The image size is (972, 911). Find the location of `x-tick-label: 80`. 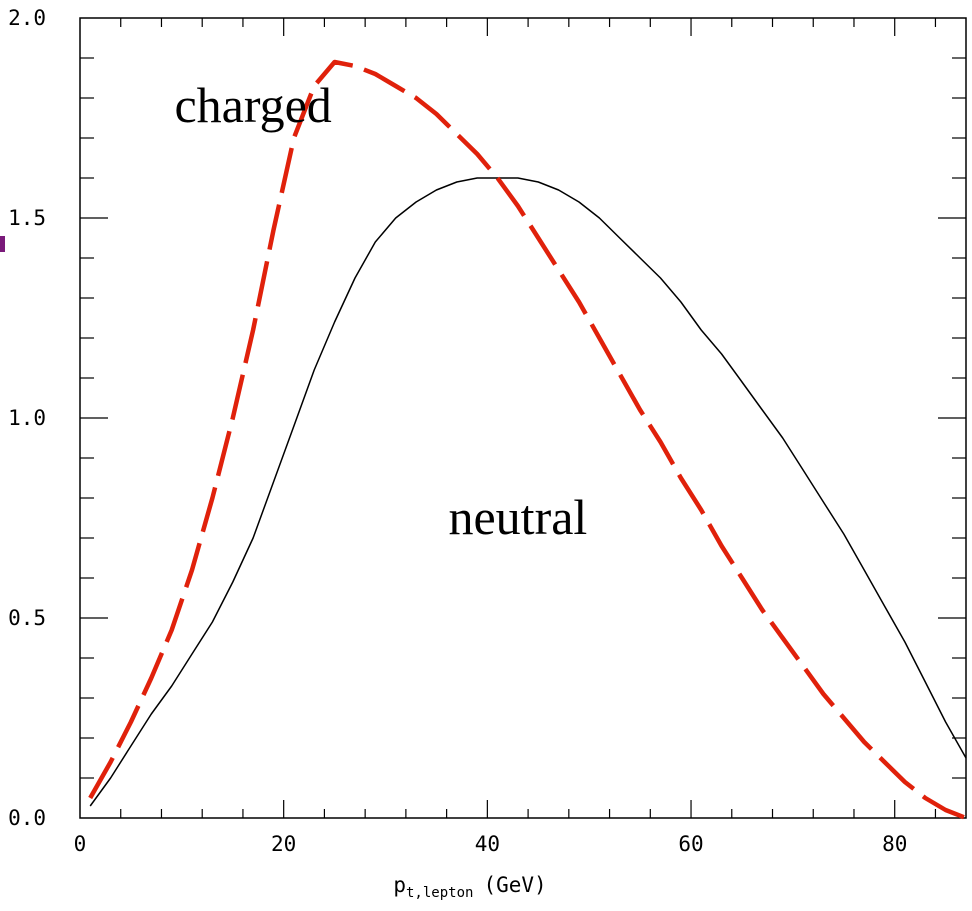

x-tick-label: 80 is located at coordinates (894, 844).